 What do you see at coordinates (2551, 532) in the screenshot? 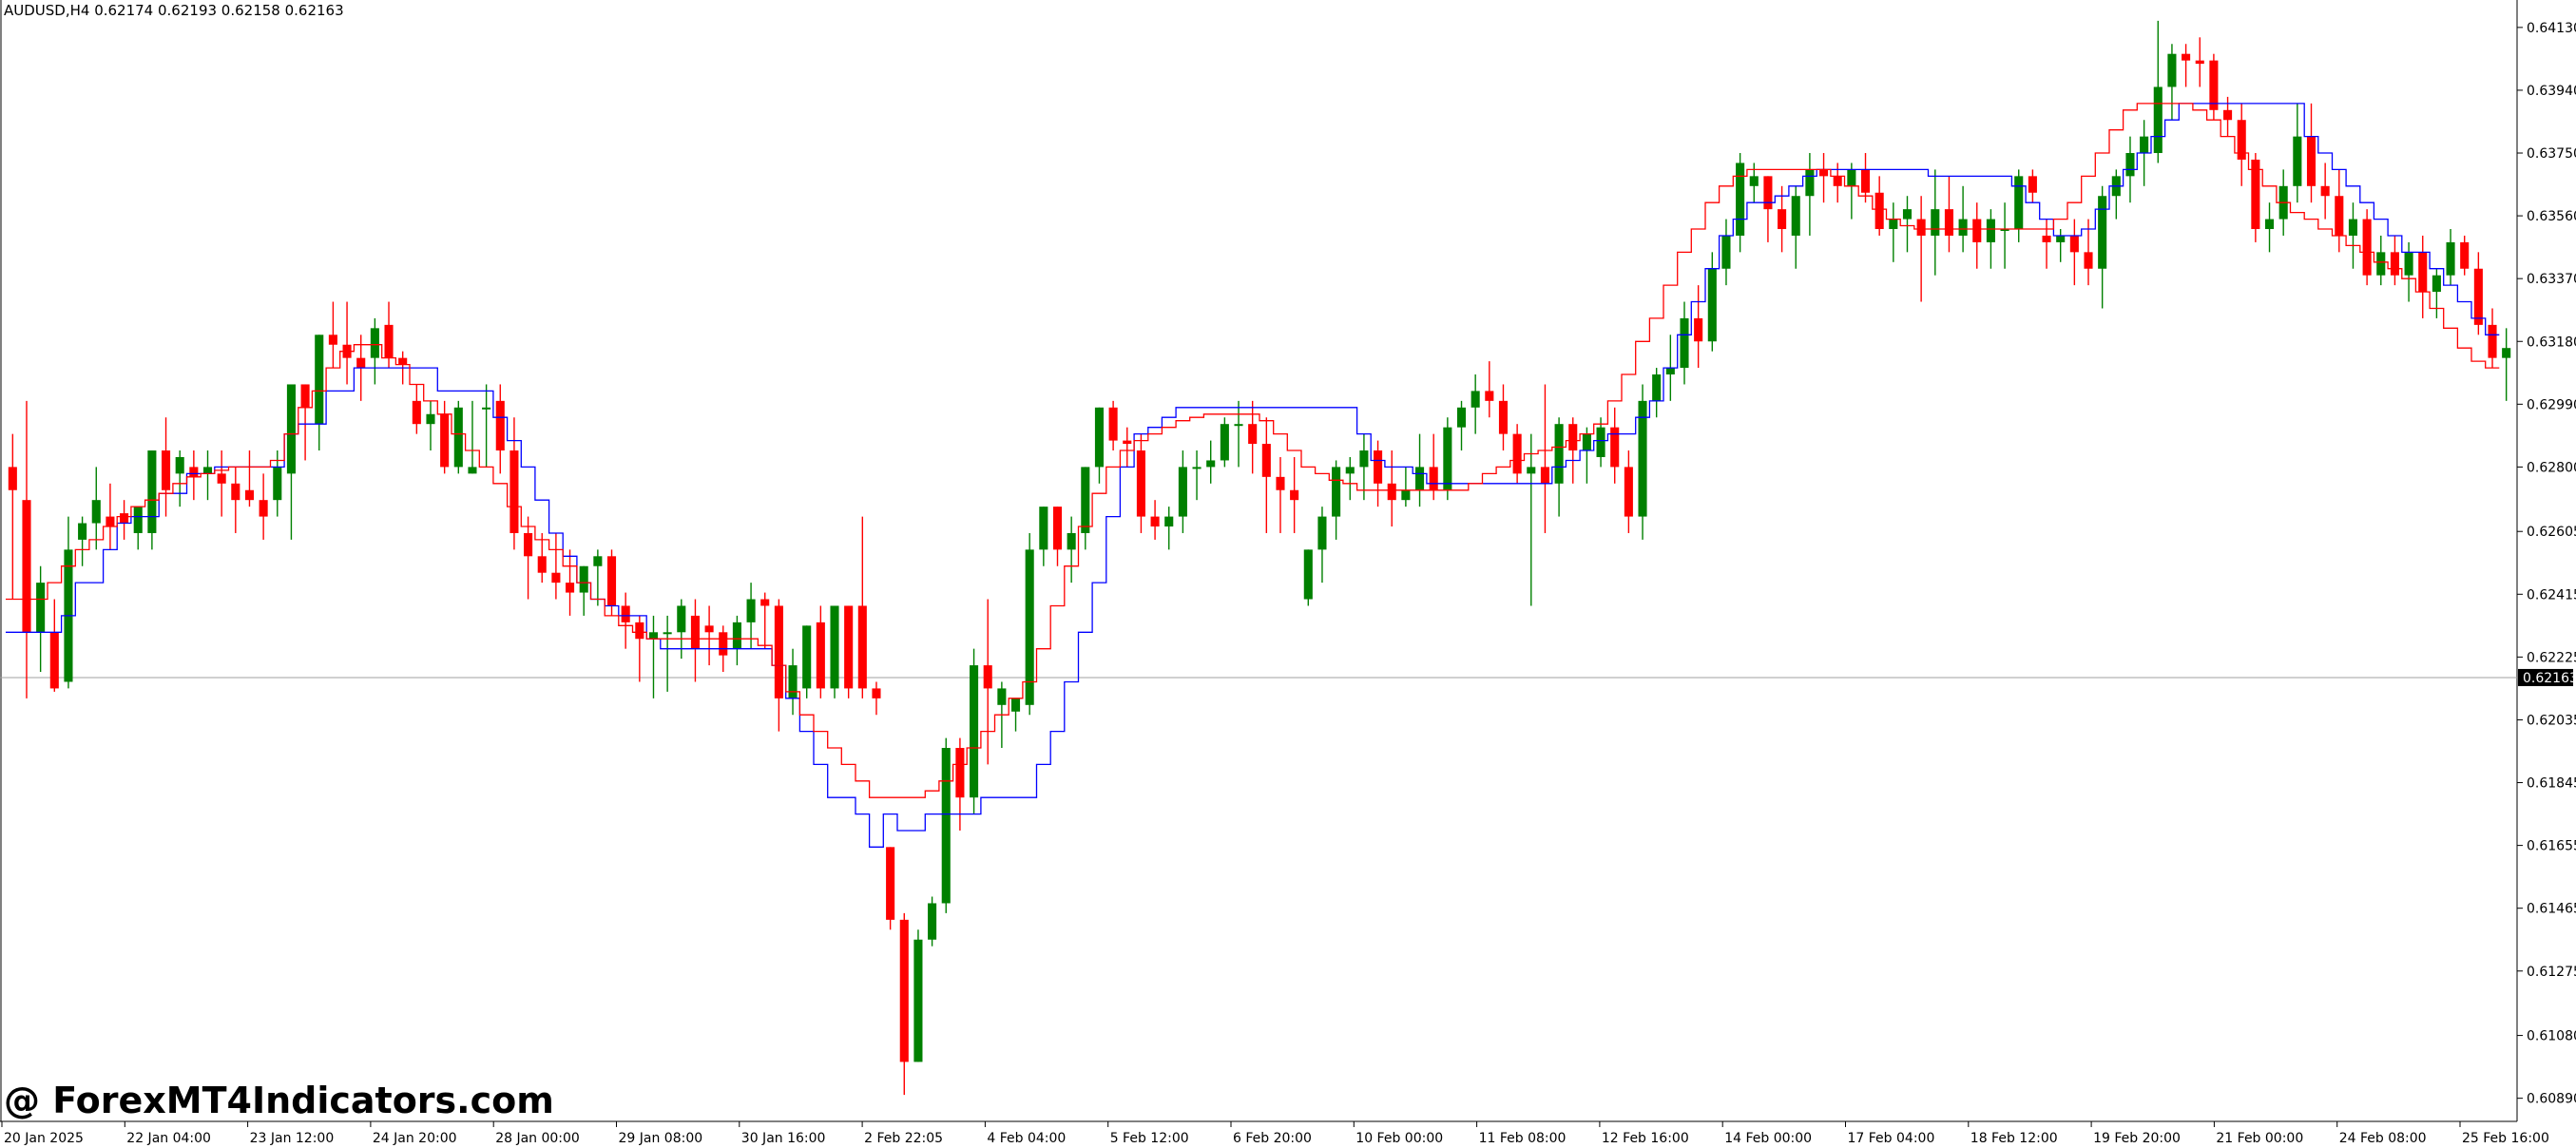
I see `y-tick-label: 0.62605` at bounding box center [2551, 532].